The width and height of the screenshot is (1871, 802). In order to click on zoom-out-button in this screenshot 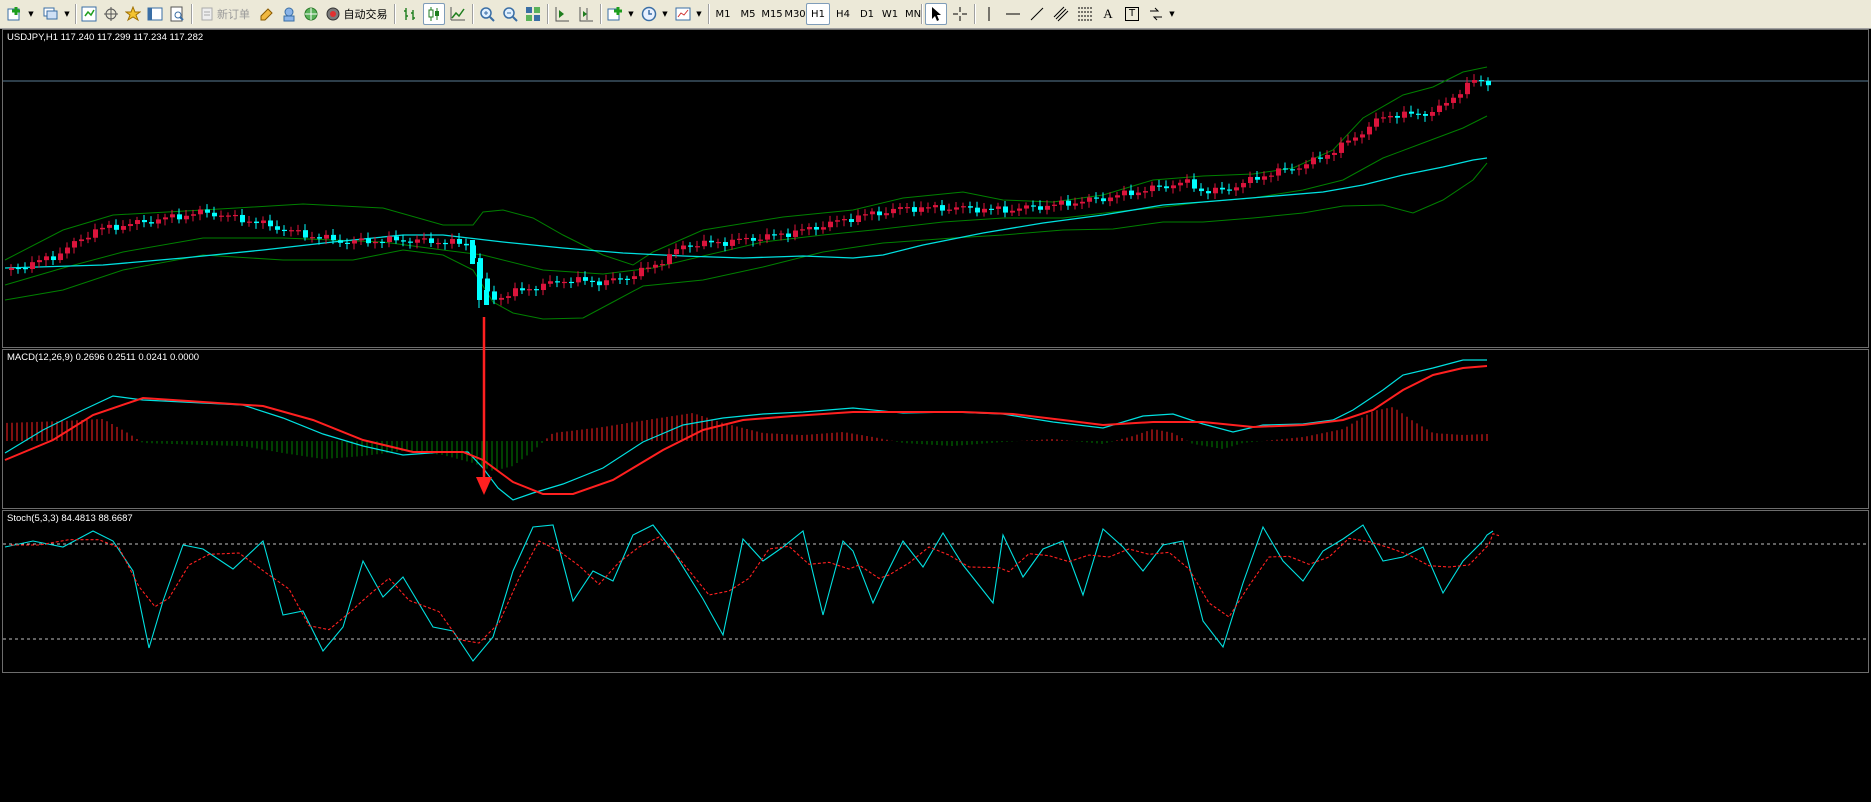, I will do `click(510, 14)`.